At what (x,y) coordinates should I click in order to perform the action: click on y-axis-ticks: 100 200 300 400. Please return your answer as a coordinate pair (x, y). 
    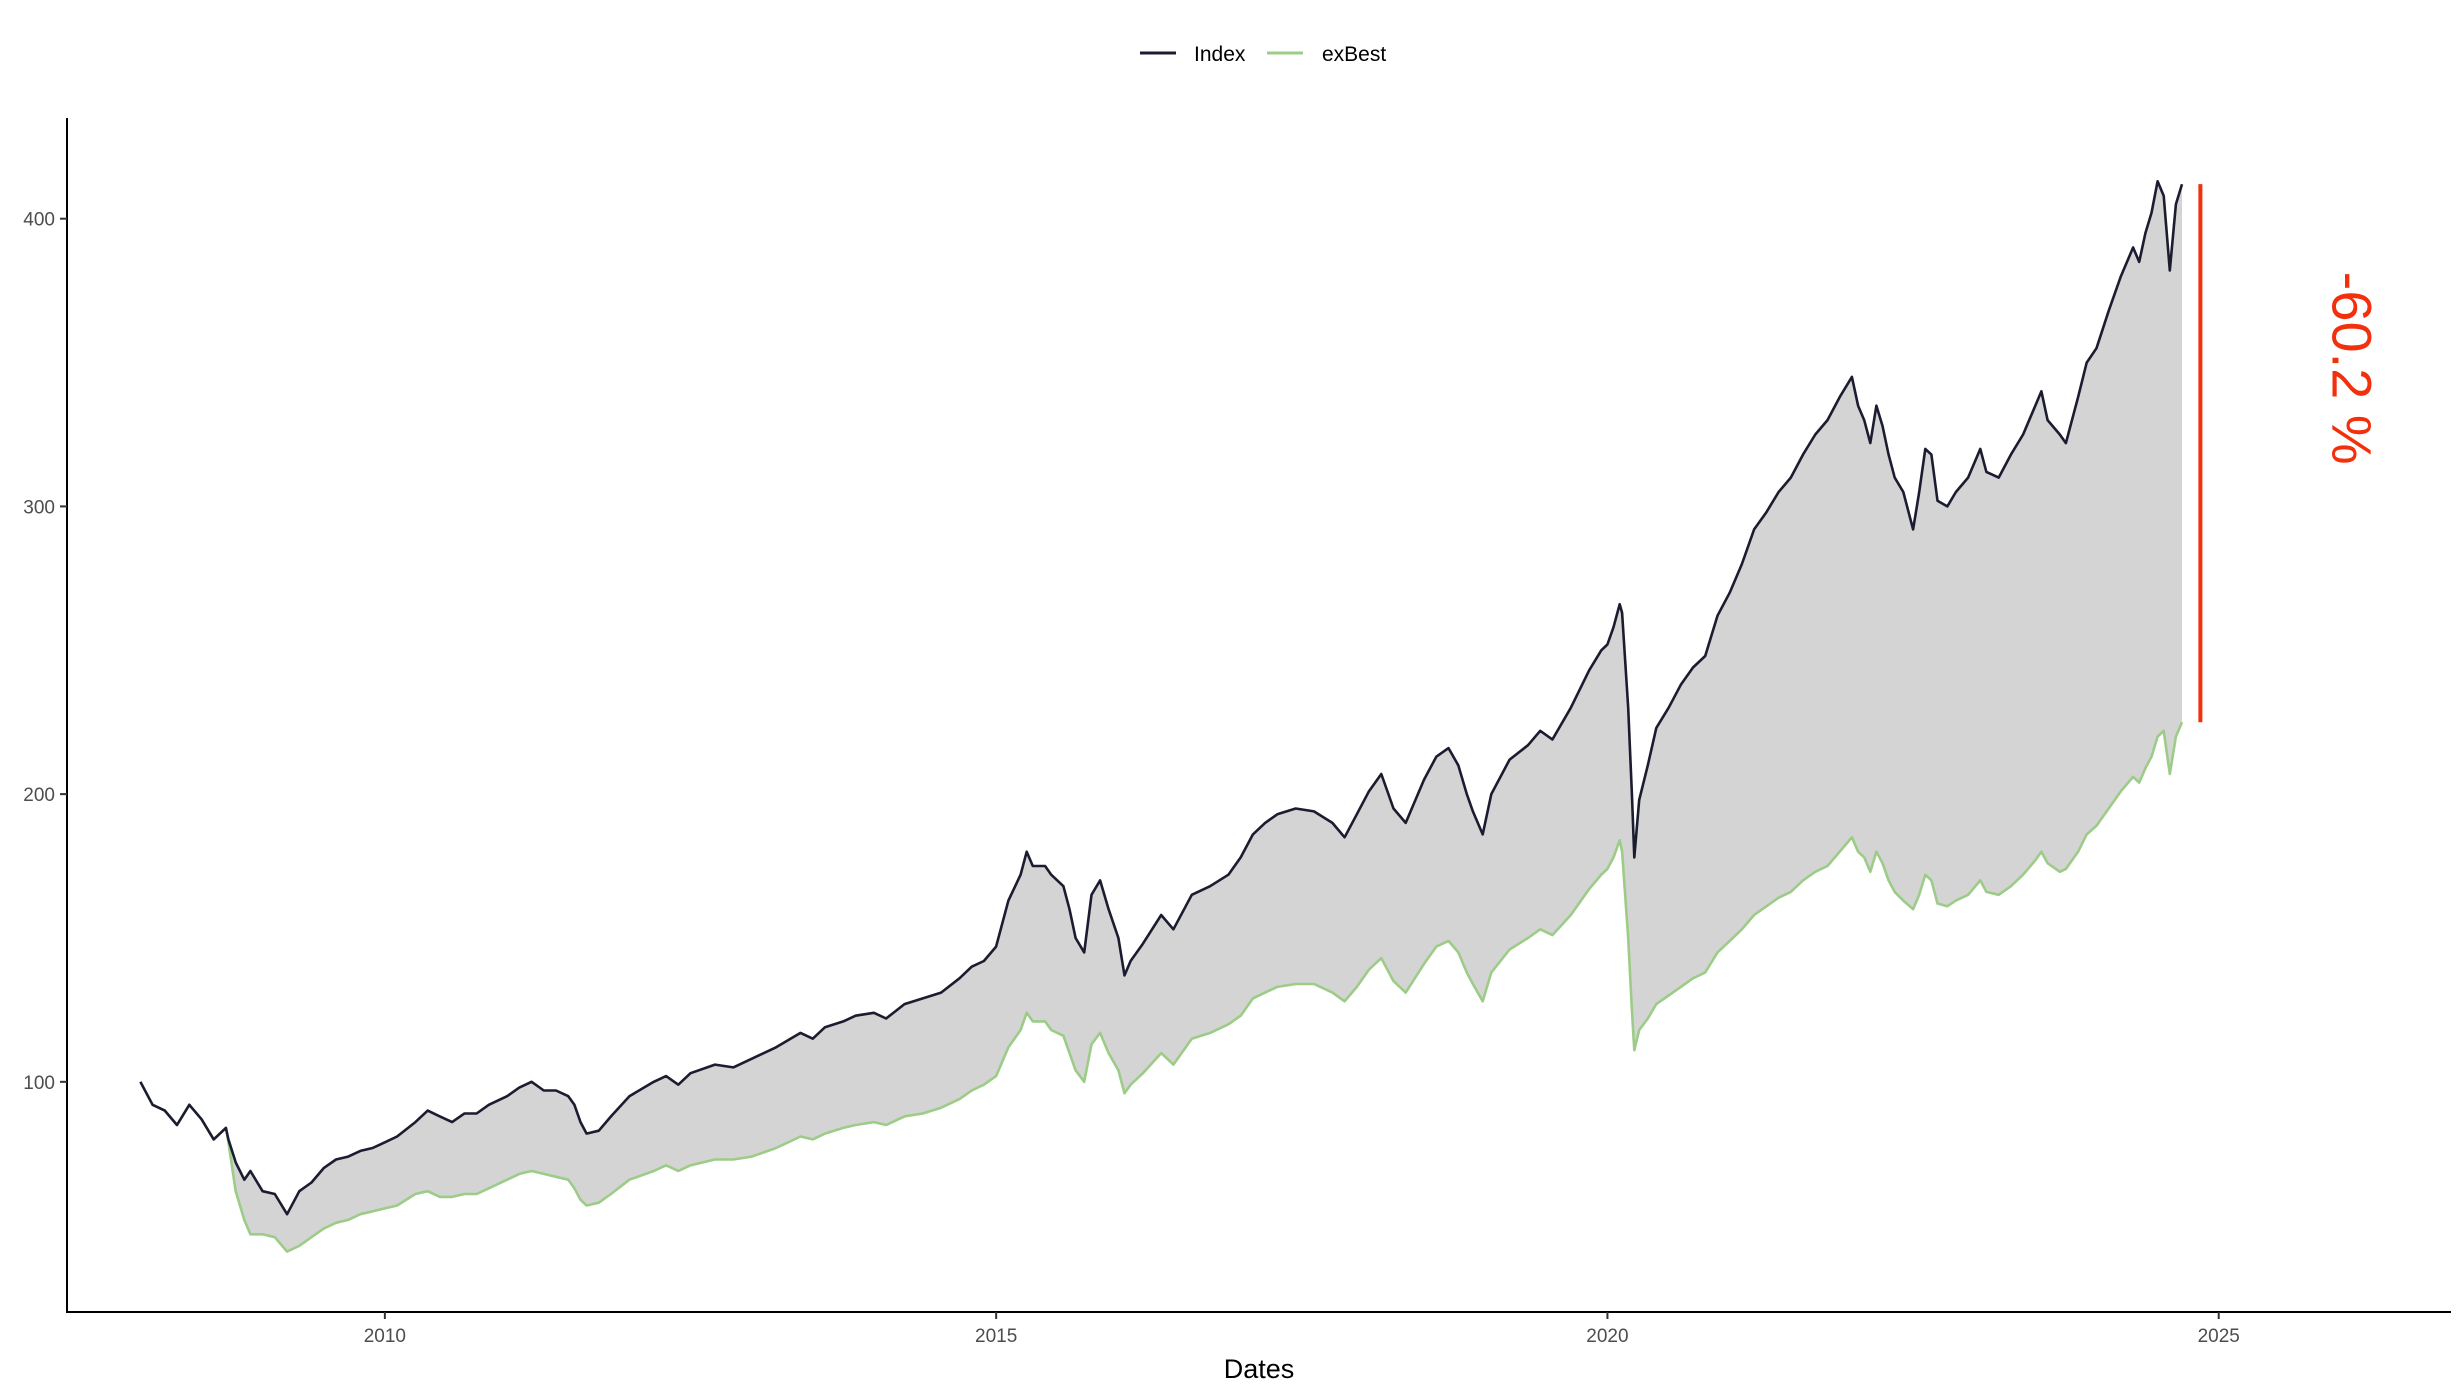
    Looking at the image, I should click on (45, 652).